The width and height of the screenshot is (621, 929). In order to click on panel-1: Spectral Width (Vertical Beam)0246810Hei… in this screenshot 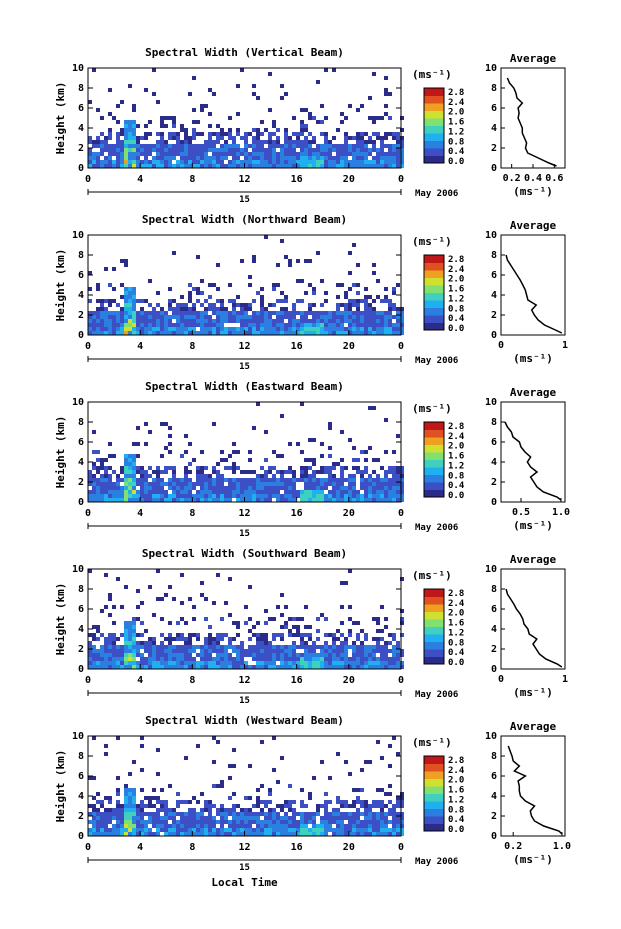, I will do `click(310, 125)`.